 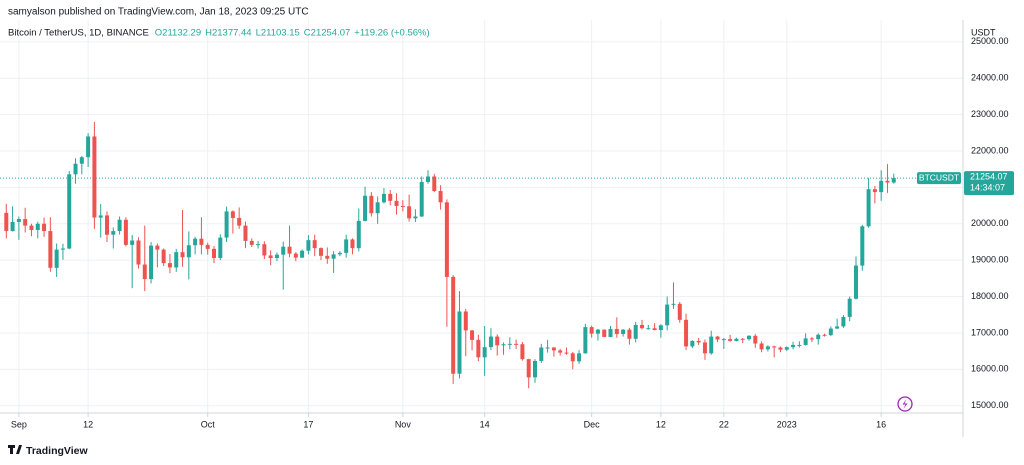 I want to click on x-tick-label: Dec, so click(x=592, y=424).